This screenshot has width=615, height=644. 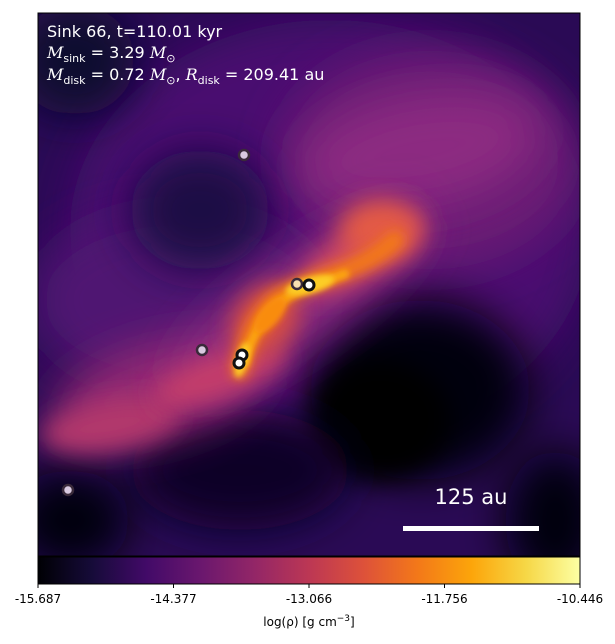 I want to click on colorbar-tick-label: -15.687, so click(x=38, y=599).